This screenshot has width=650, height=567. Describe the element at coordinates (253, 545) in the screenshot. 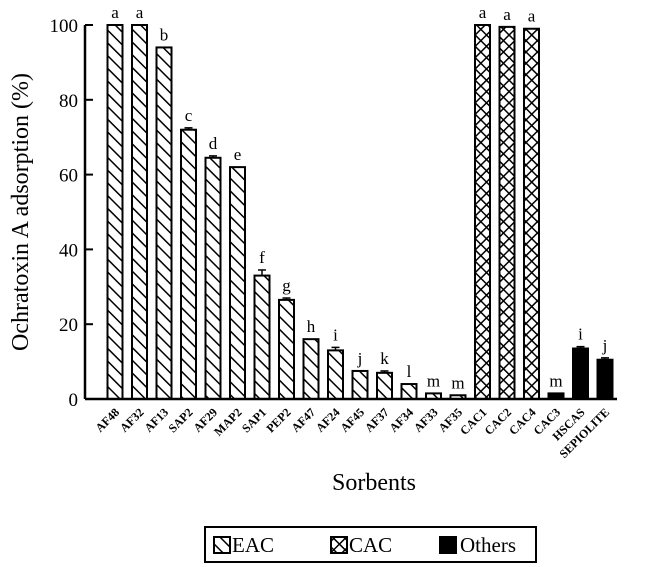

I see `legend-label-eac: EAC` at that location.